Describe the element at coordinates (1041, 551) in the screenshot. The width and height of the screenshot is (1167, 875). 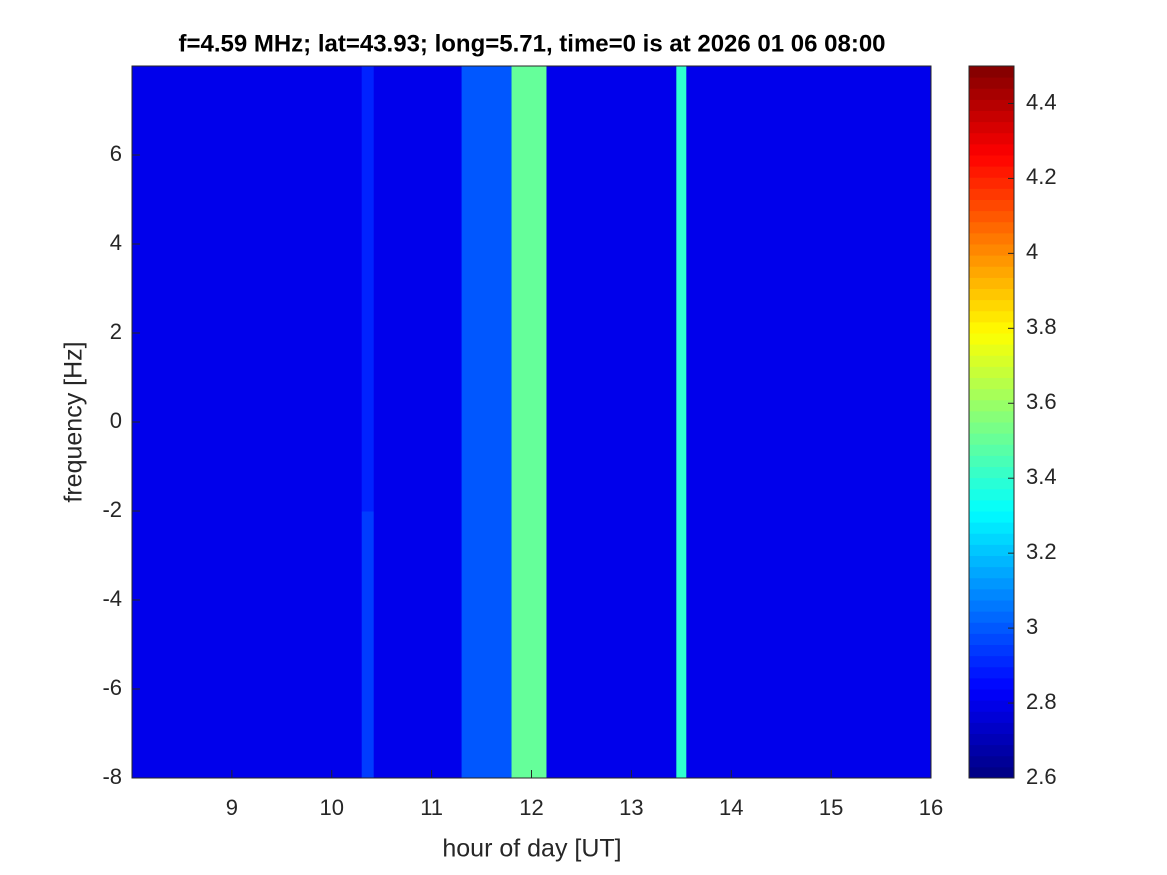
I see `colorbar-tick-label: 3.2` at that location.